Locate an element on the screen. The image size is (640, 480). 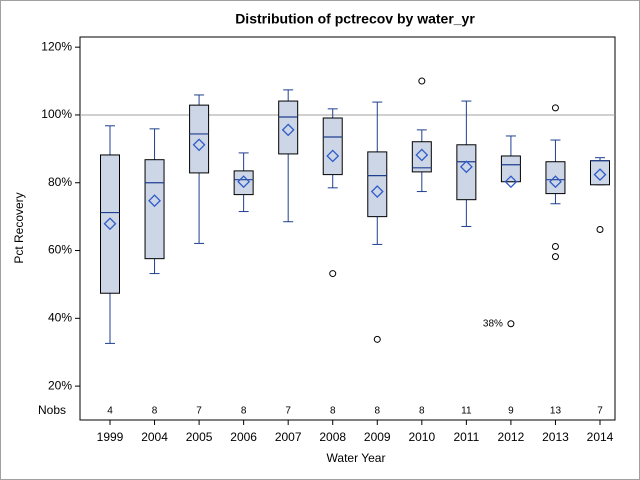
x-tick-label: 2013 is located at coordinates (555, 437).